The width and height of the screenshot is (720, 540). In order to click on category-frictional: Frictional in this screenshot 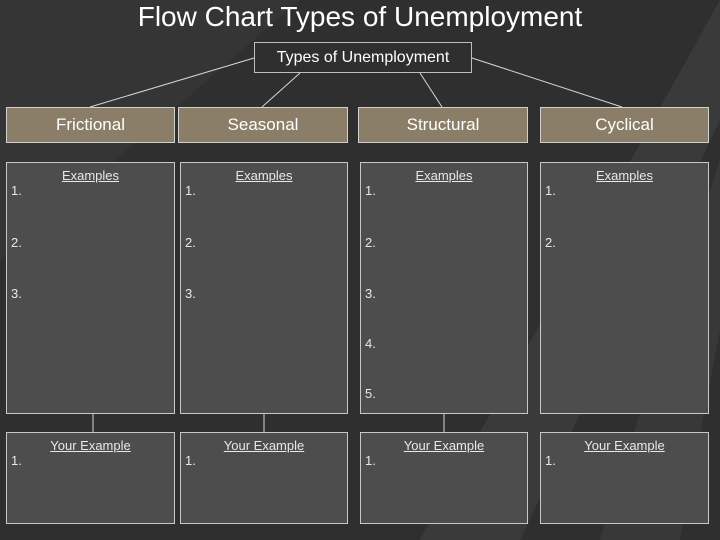, I will do `click(90, 125)`.